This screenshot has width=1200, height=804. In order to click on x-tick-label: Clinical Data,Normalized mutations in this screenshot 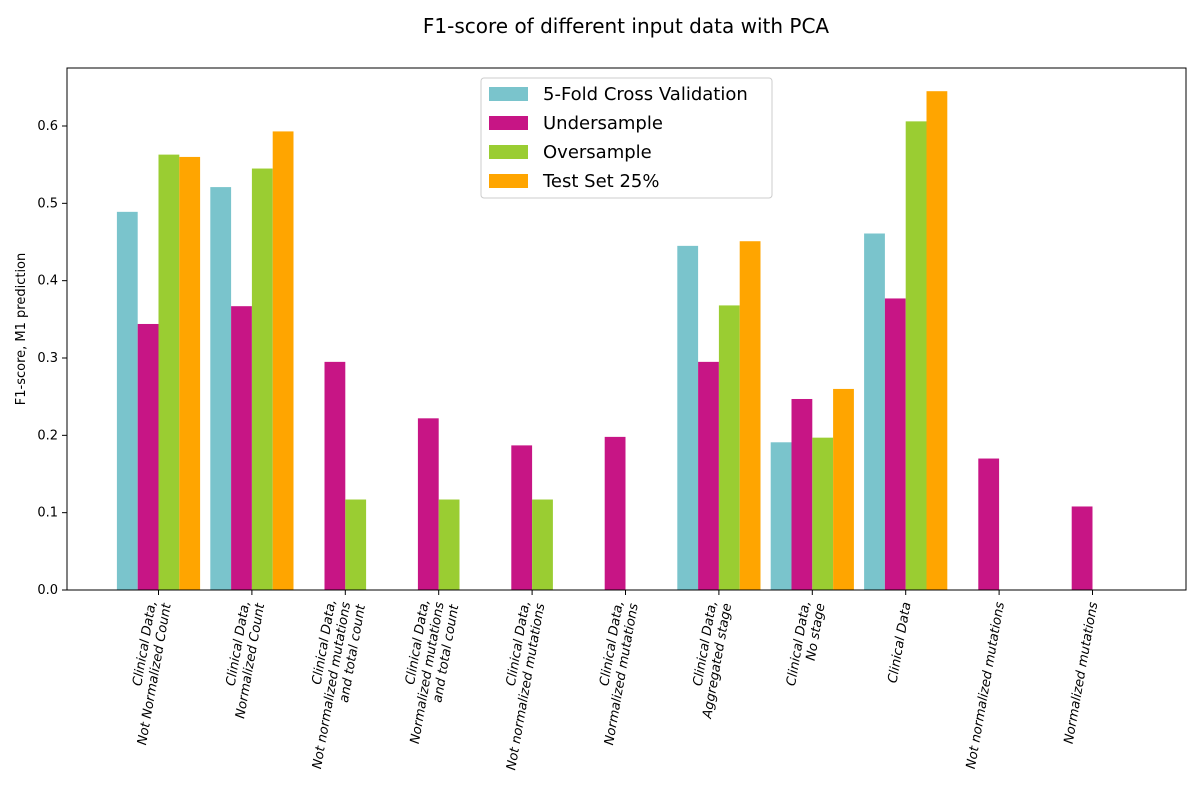, I will do `click(619, 673)`.